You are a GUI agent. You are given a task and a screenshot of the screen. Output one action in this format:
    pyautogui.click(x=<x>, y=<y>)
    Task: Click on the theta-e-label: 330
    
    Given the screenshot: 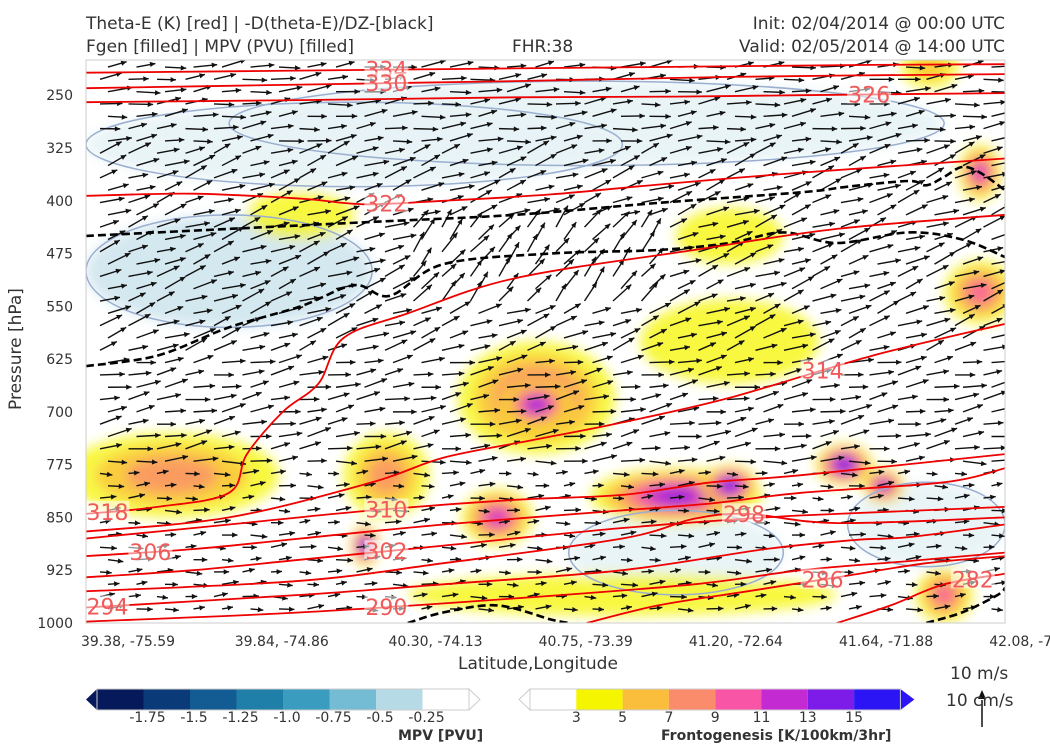 What is the action you would take?
    pyautogui.click(x=386, y=84)
    